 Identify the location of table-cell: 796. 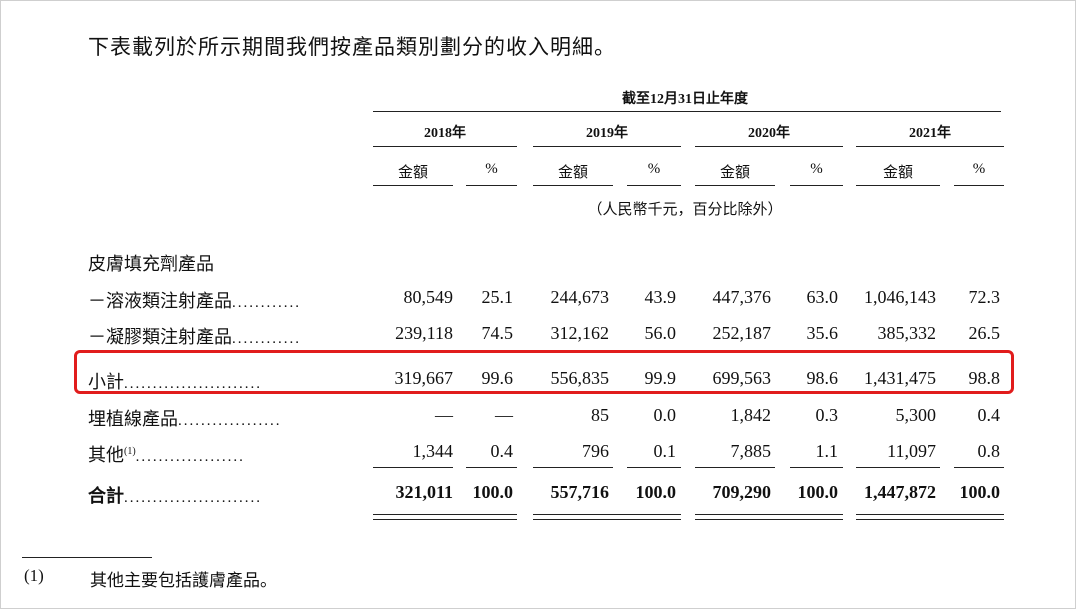
(595, 451).